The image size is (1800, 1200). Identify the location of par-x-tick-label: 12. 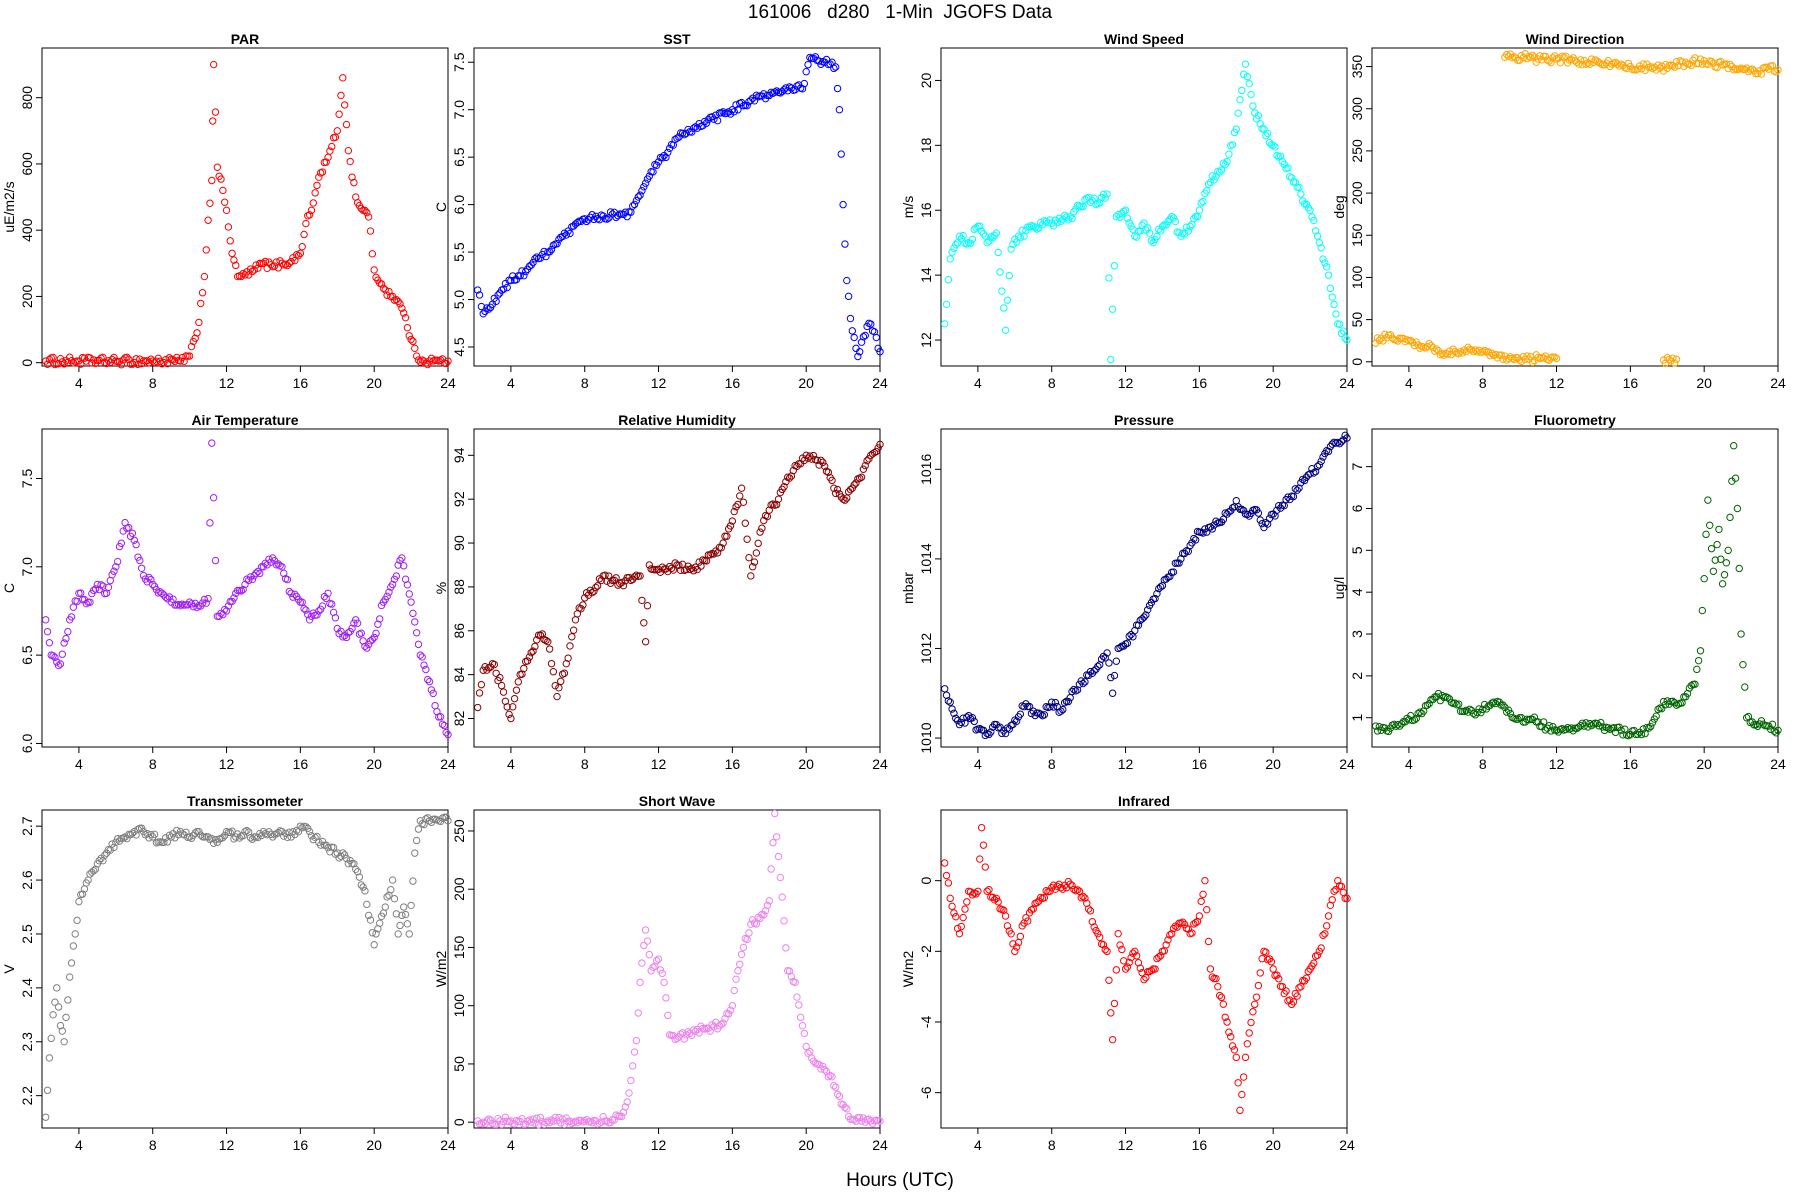
(227, 383).